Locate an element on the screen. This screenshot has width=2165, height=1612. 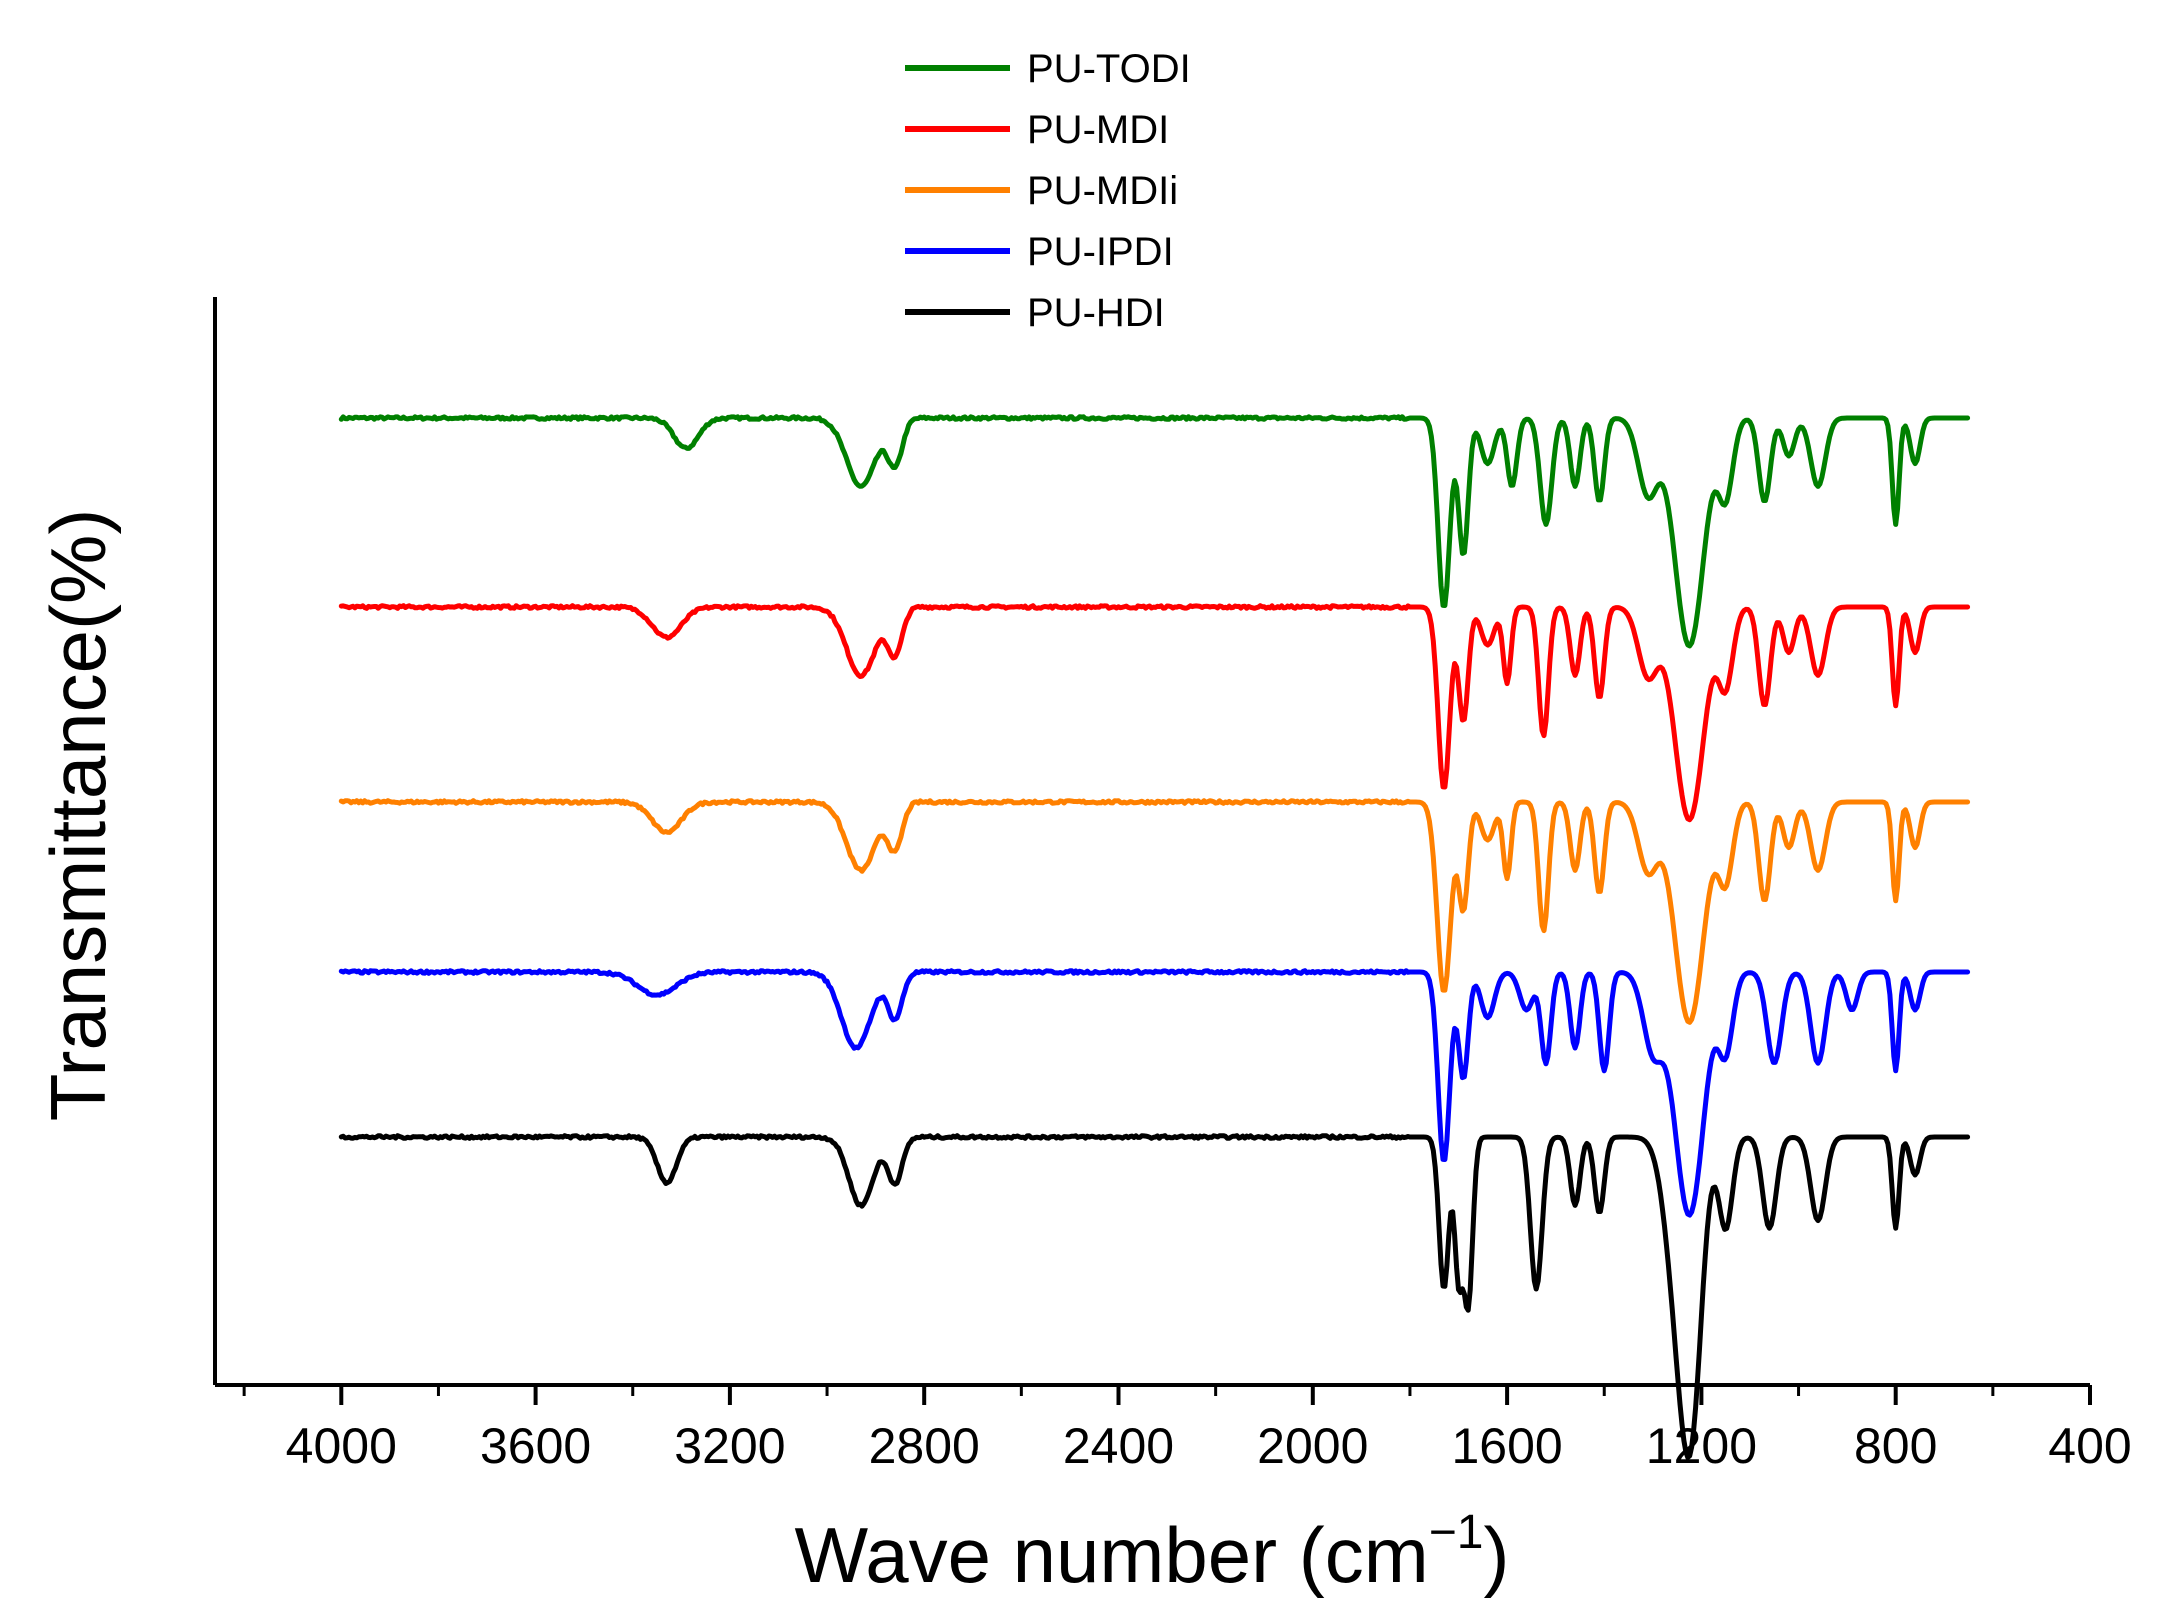
legend: PU-TODI PU-MDI PU-MDIi PU-IPDI PU-HDI is located at coordinates (1048, 191).